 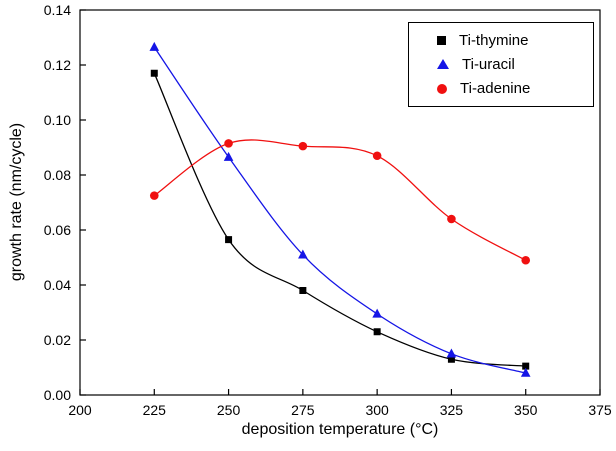 What do you see at coordinates (57, 340) in the screenshot?
I see `y-tick-label: 0.02` at bounding box center [57, 340].